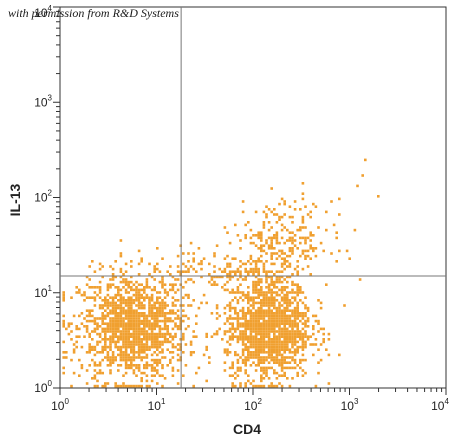  What do you see at coordinates (440, 405) in the screenshot?
I see `x-tick-label: 104` at bounding box center [440, 405].